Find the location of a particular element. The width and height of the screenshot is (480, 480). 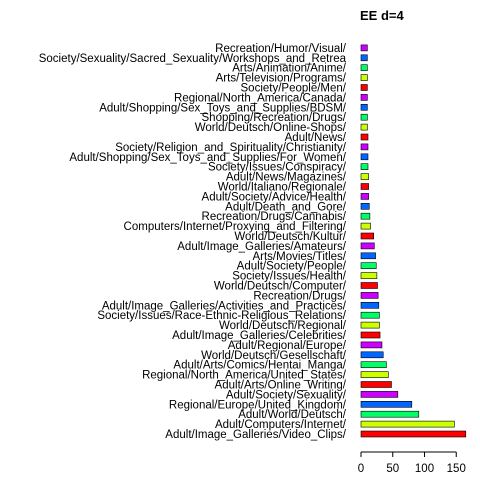

category-label: Recreation/Drugs/Cannabis/ is located at coordinates (274, 217).